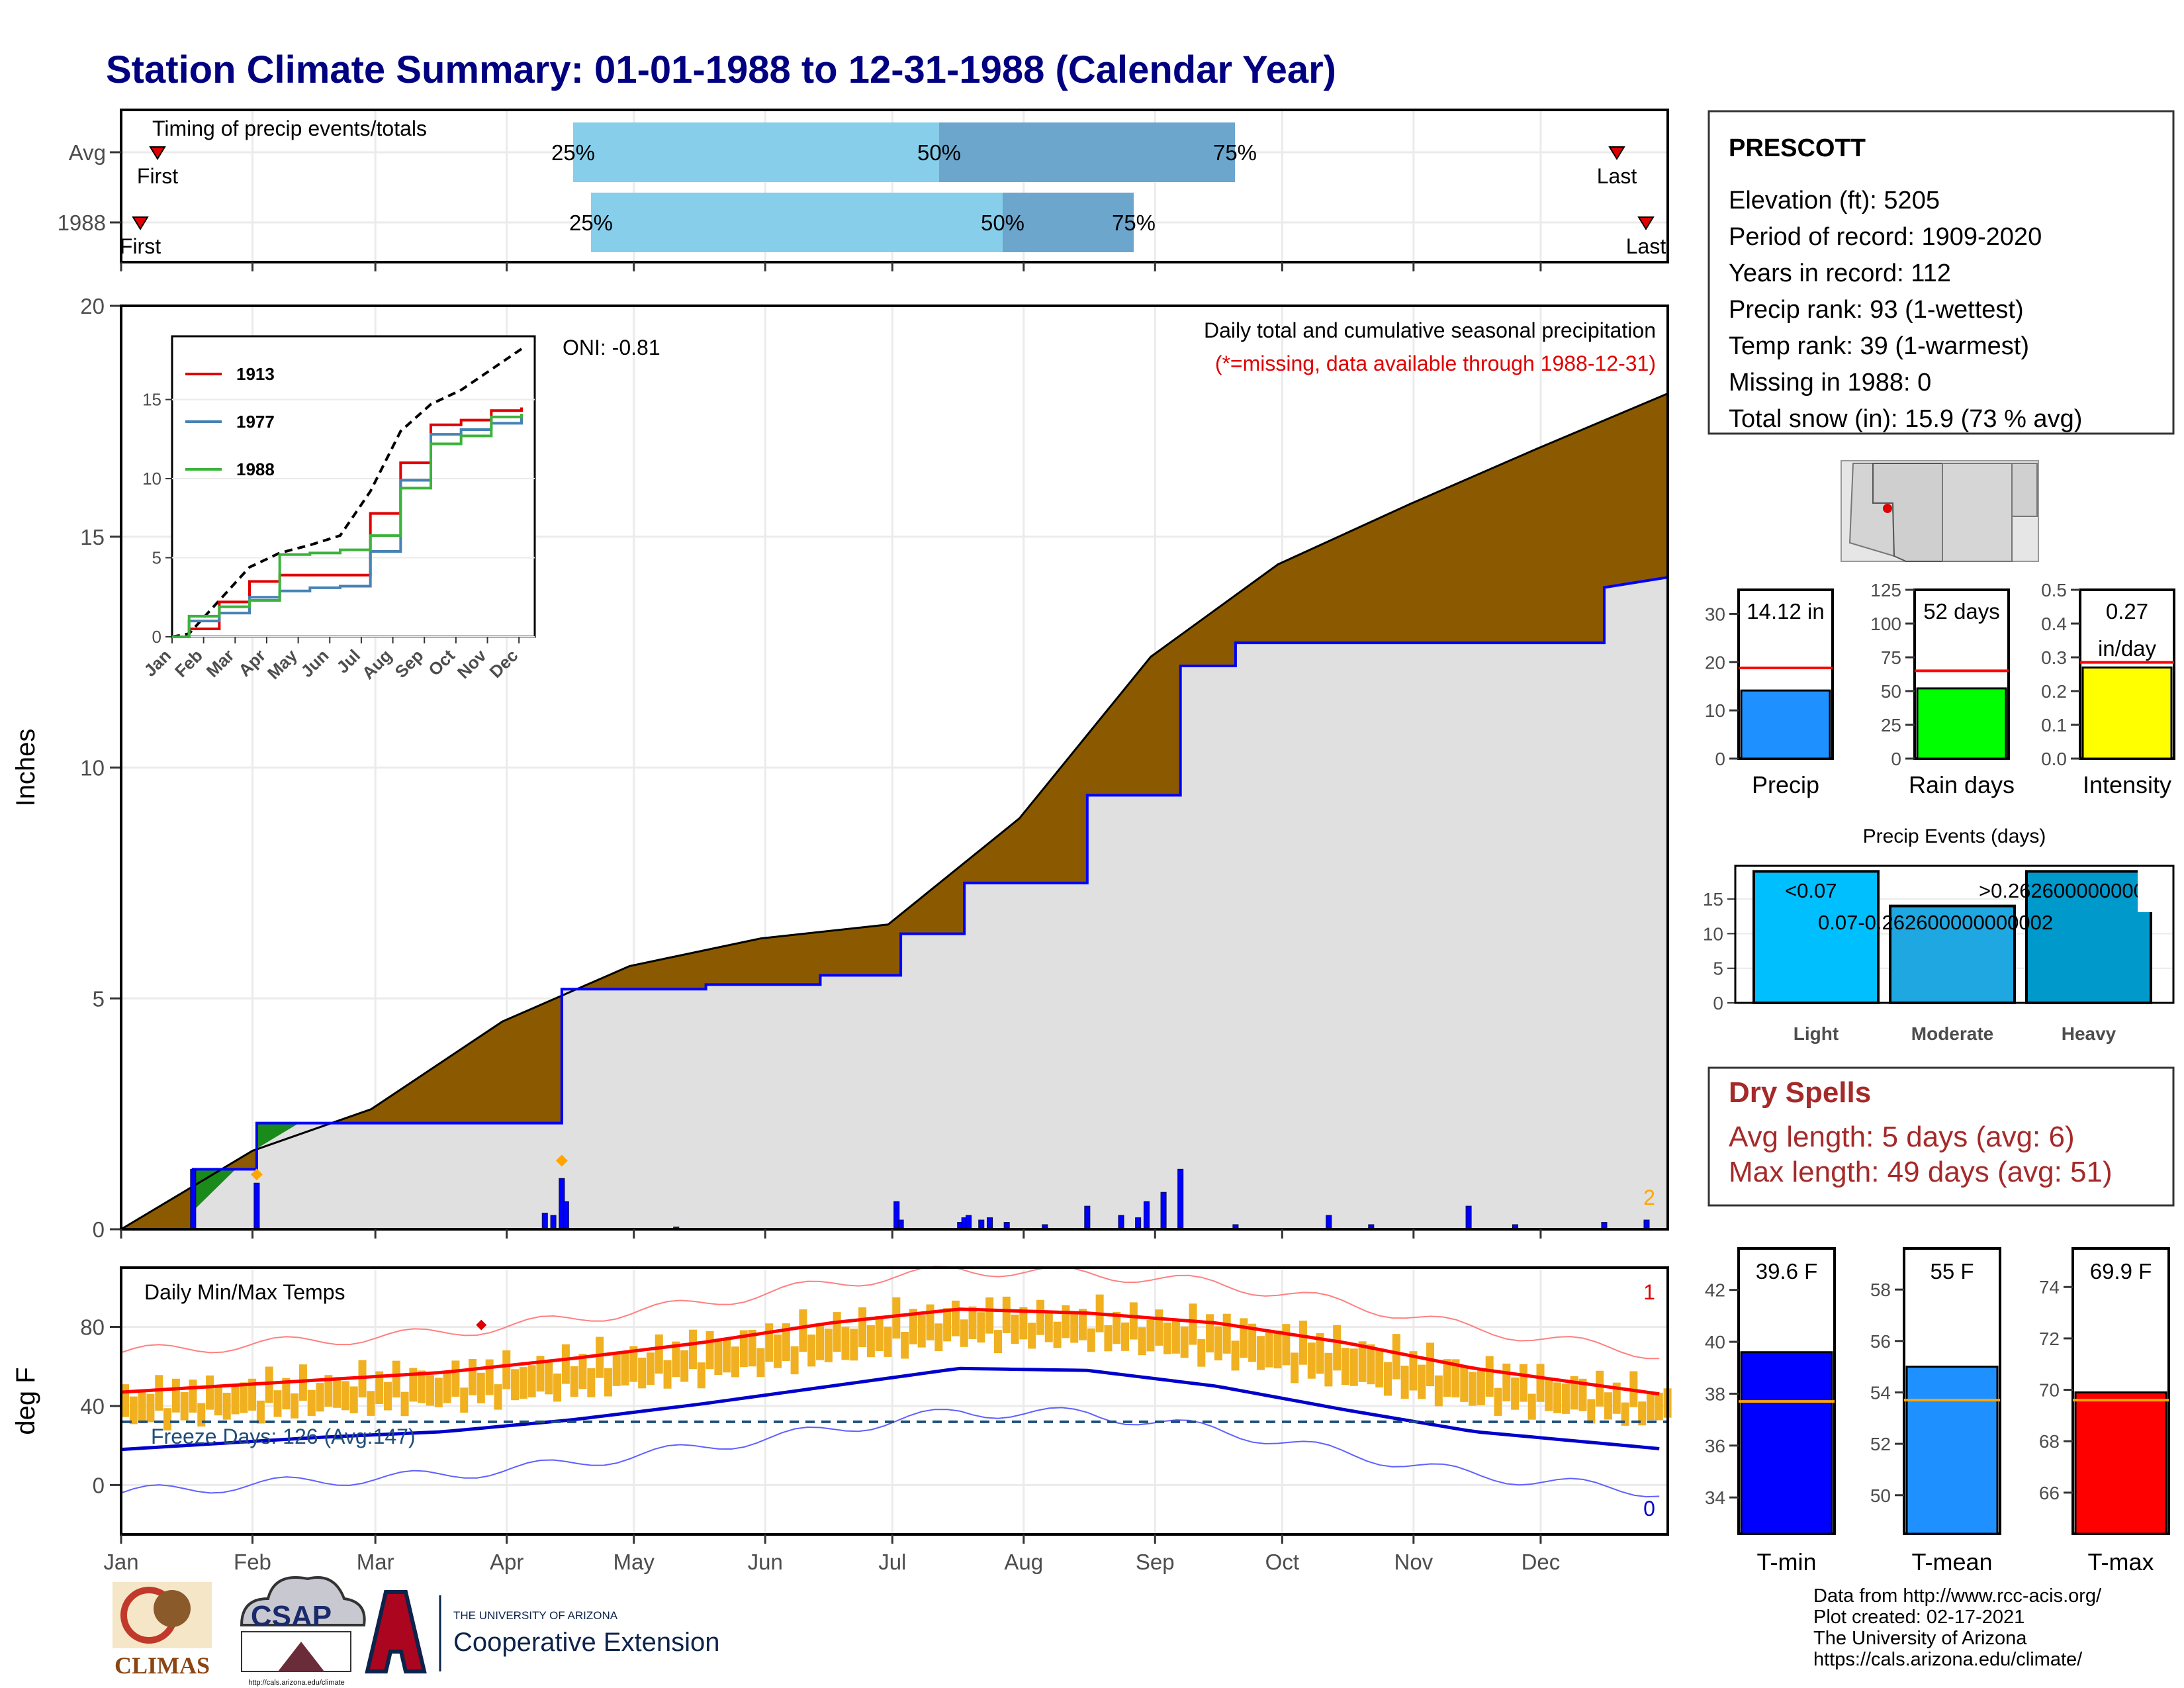  What do you see at coordinates (1952, 1450) in the screenshot?
I see `temp-value-bar` at bounding box center [1952, 1450].